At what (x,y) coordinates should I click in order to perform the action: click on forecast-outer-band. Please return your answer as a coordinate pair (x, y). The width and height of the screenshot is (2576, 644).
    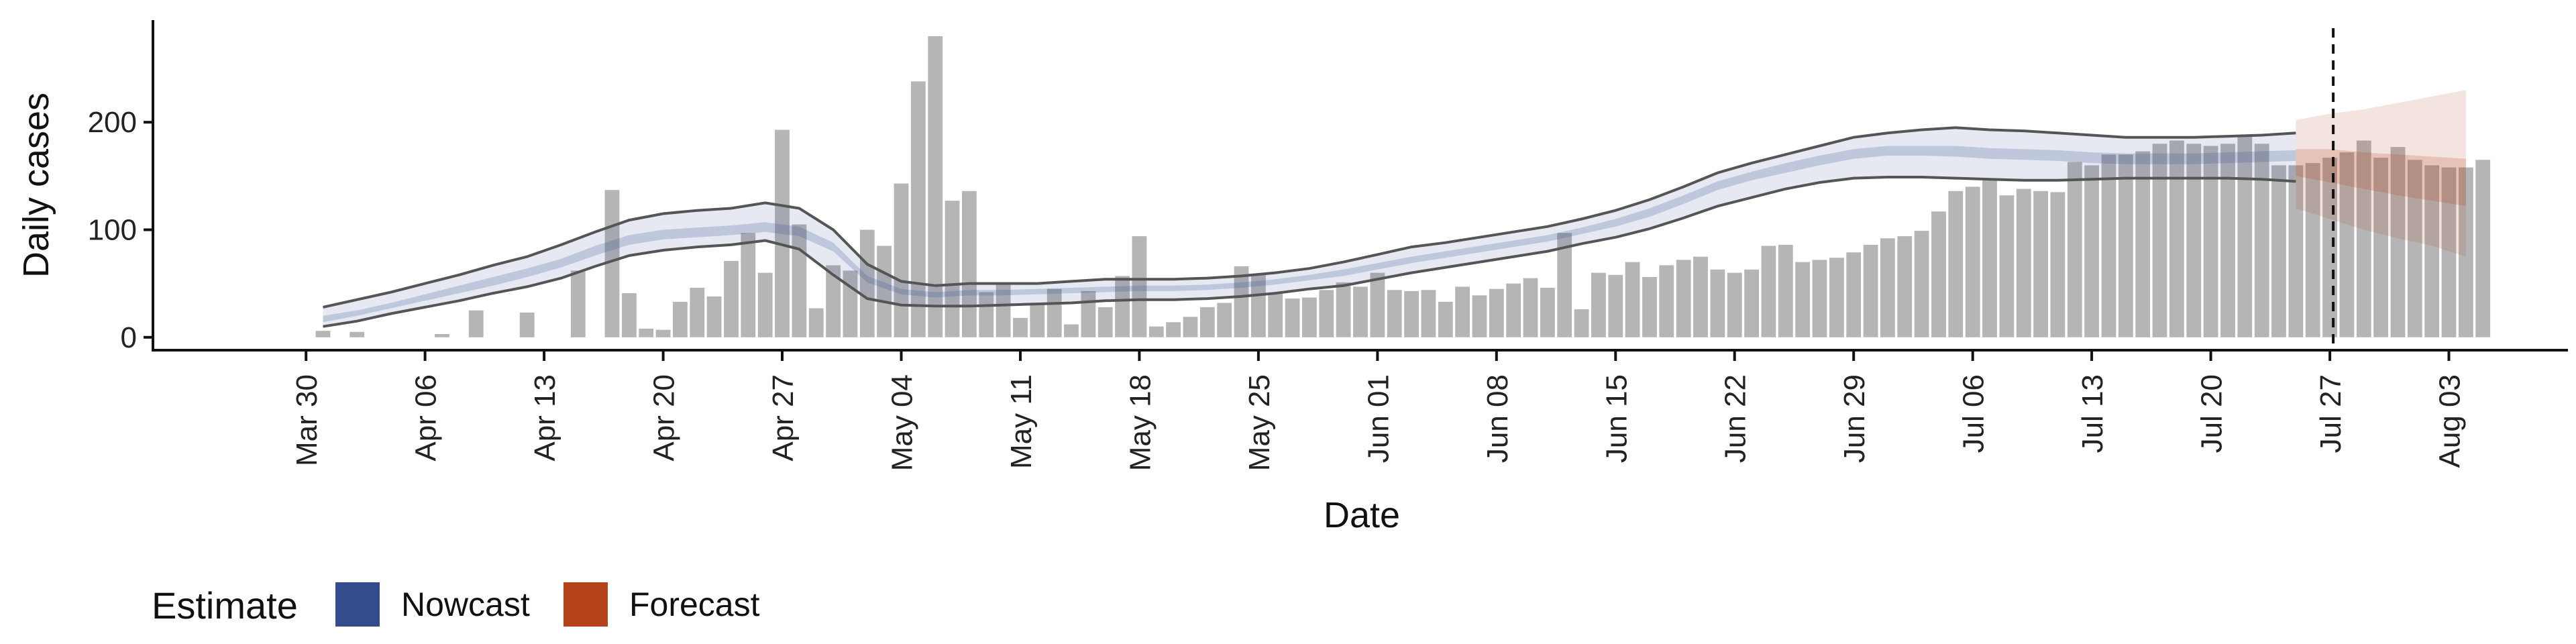
    Looking at the image, I should click on (2381, 173).